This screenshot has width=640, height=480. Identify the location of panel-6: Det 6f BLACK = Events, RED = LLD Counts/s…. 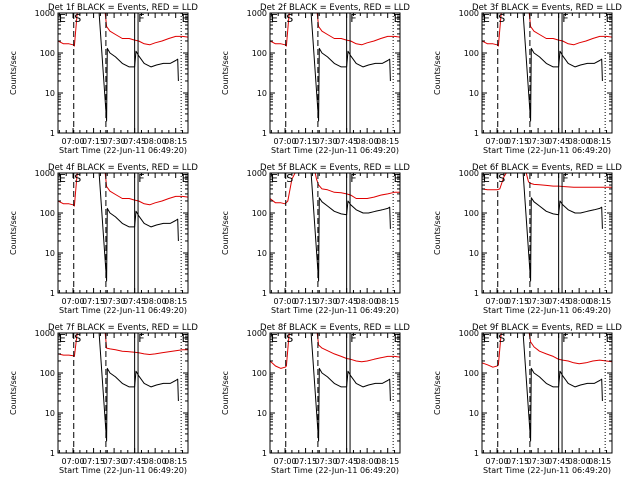
(527, 239).